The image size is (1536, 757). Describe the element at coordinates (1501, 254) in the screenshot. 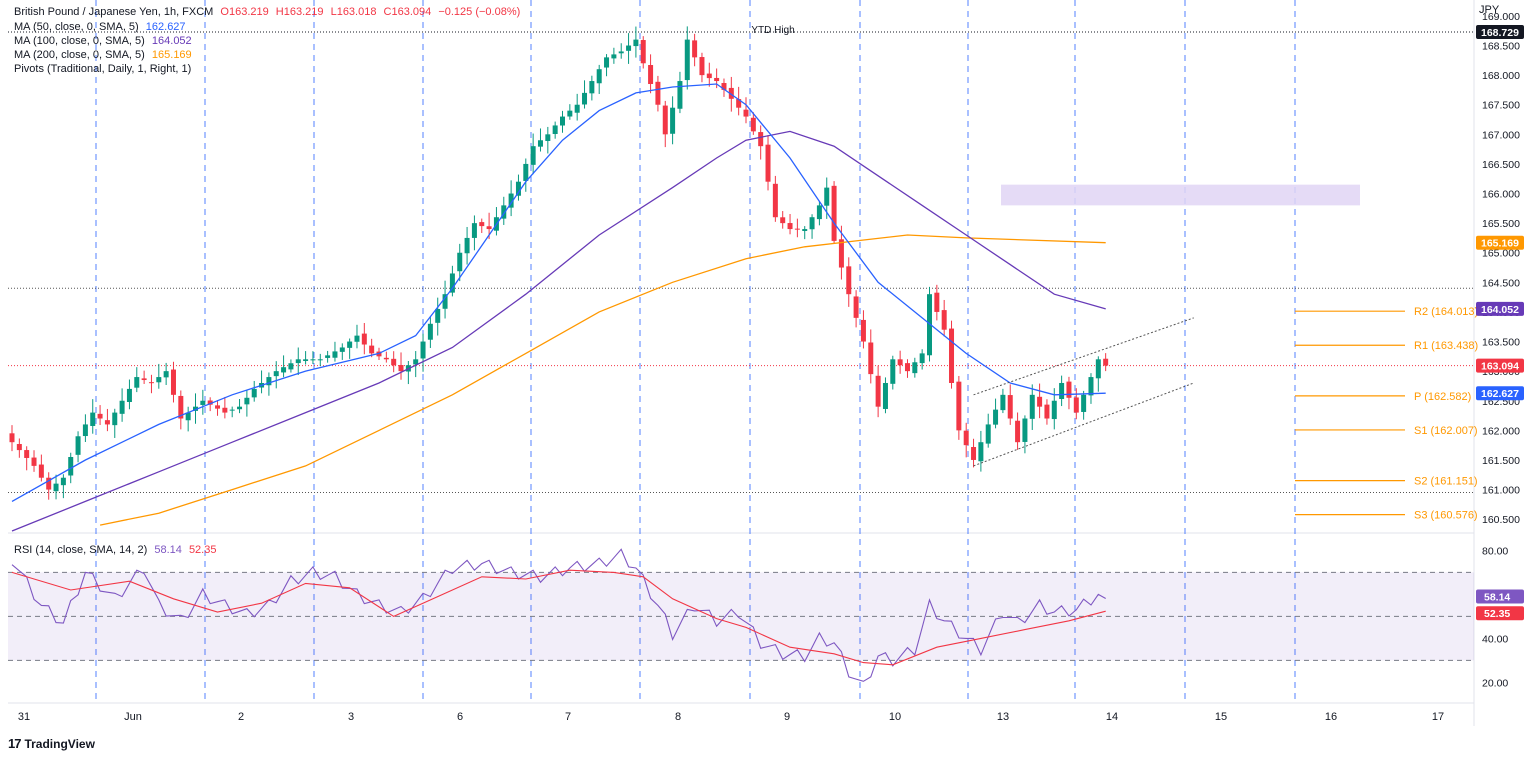

I see `price-tick: 165.000` at that location.